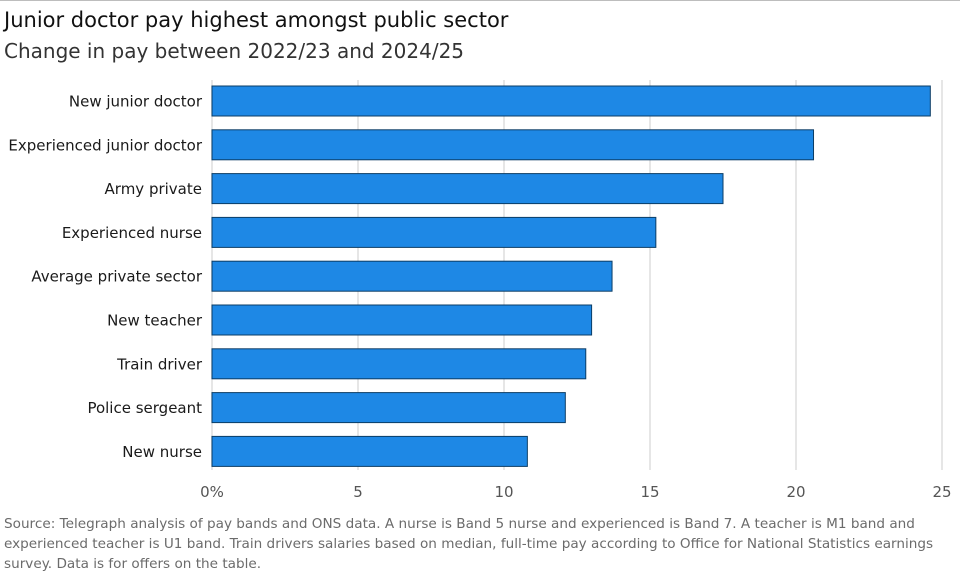  What do you see at coordinates (117, 277) in the screenshot?
I see `category-label: Average private sector` at bounding box center [117, 277].